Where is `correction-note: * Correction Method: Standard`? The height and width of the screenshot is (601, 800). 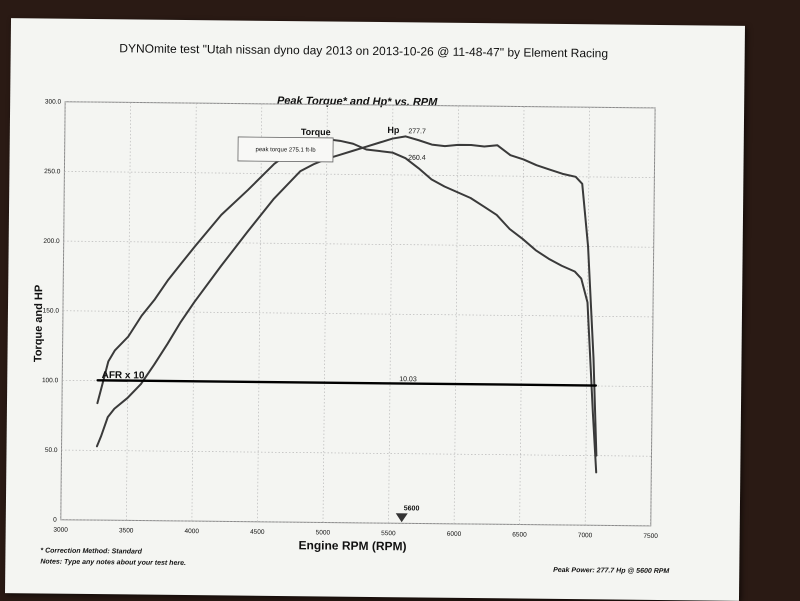 correction-note: * Correction Method: Standard is located at coordinates (91, 552).